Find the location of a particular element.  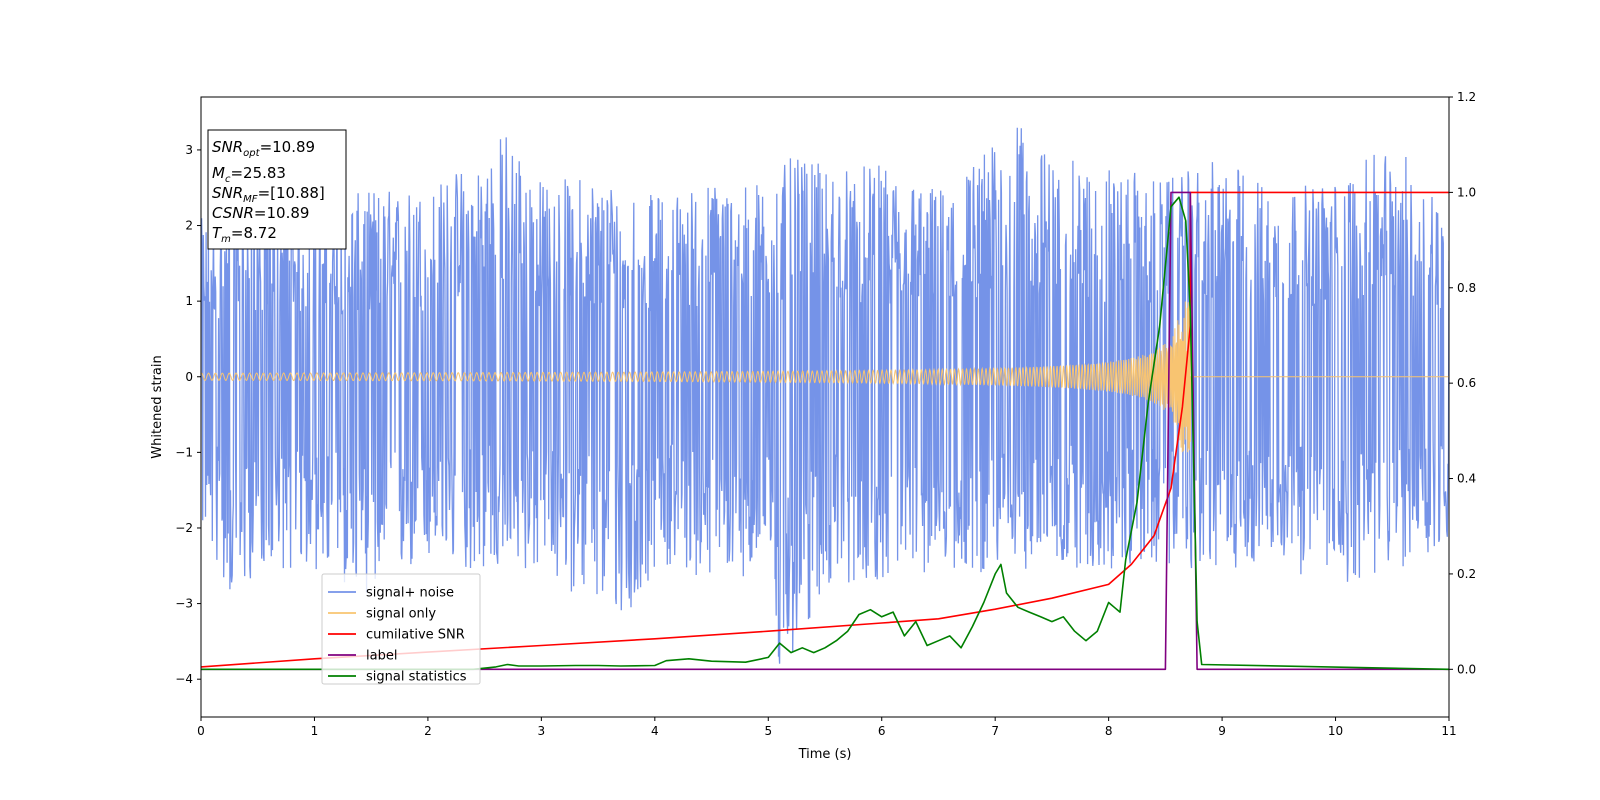

y-axis-label: Whitened strain is located at coordinates (157, 406).